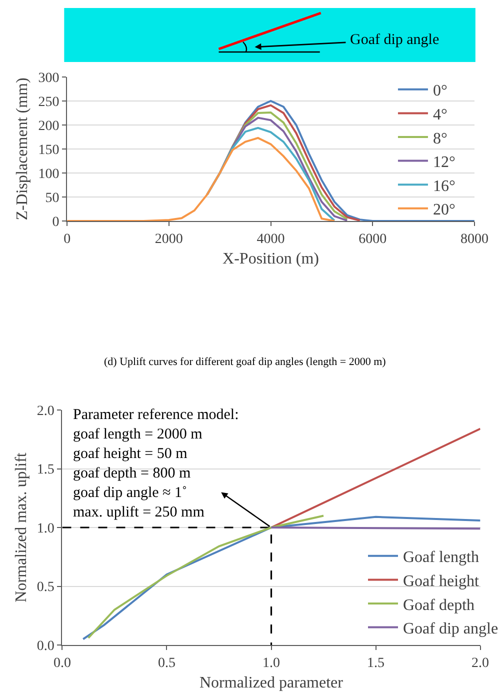  What do you see at coordinates (270, 239) in the screenshot?
I see `x-tick-label: 4000` at bounding box center [270, 239].